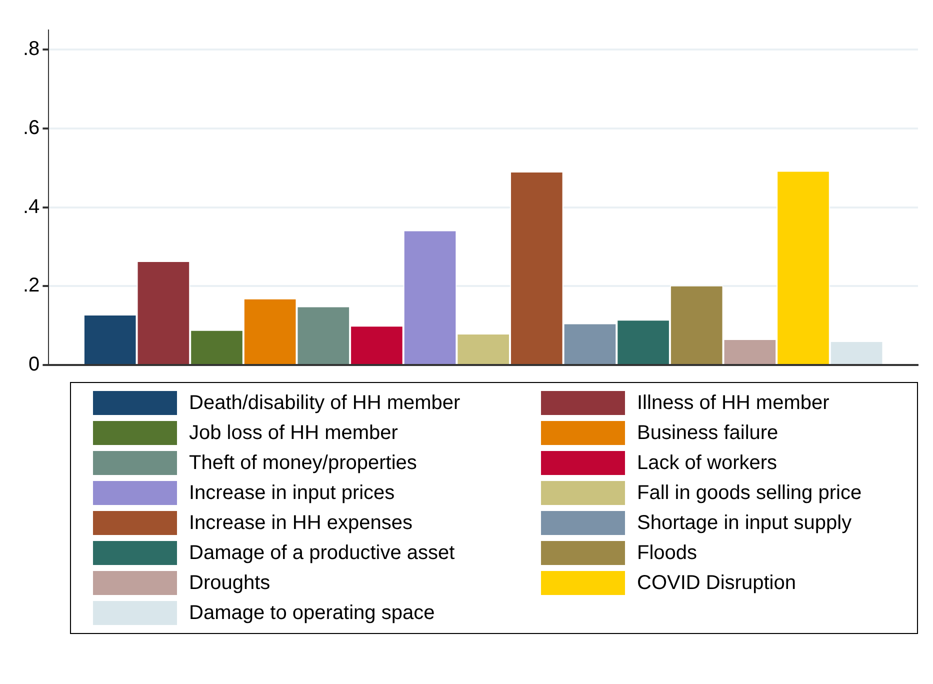  I want to click on legend-label: Fall in goods selling price, so click(749, 493).